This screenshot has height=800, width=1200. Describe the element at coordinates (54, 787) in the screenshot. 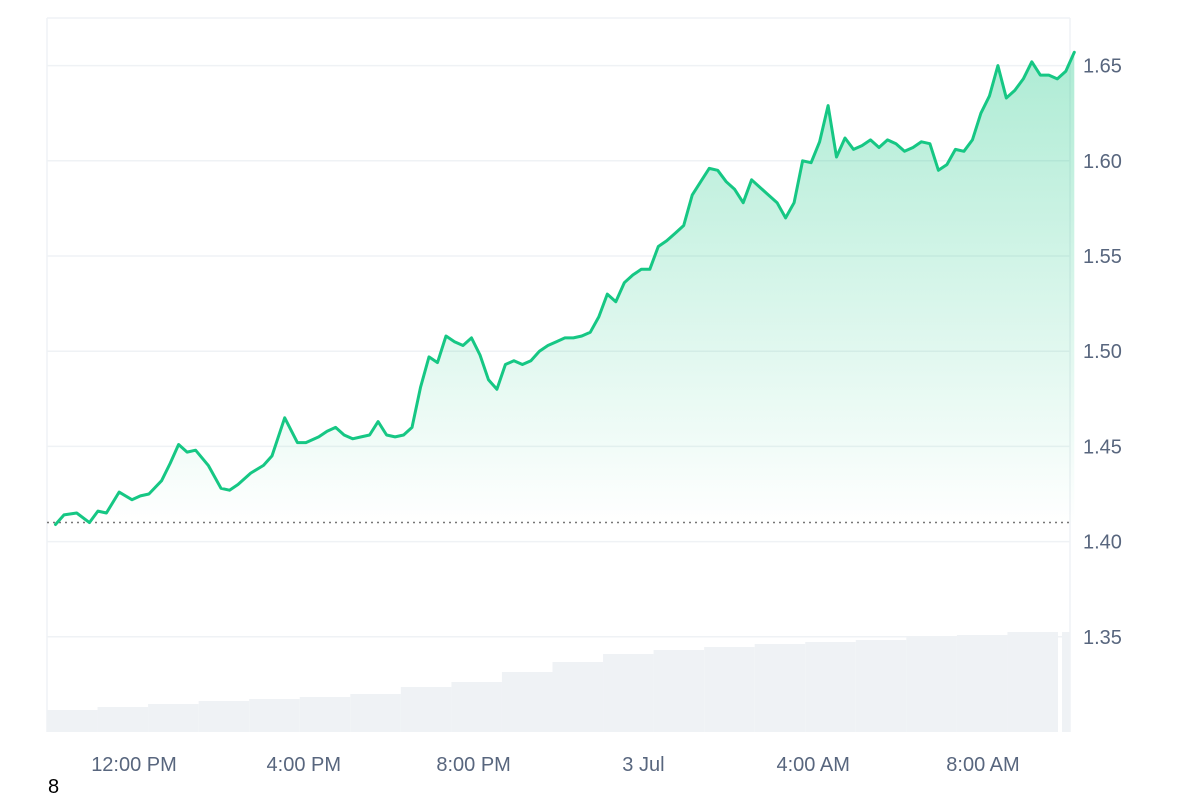

I see `corner-label: 8` at that location.